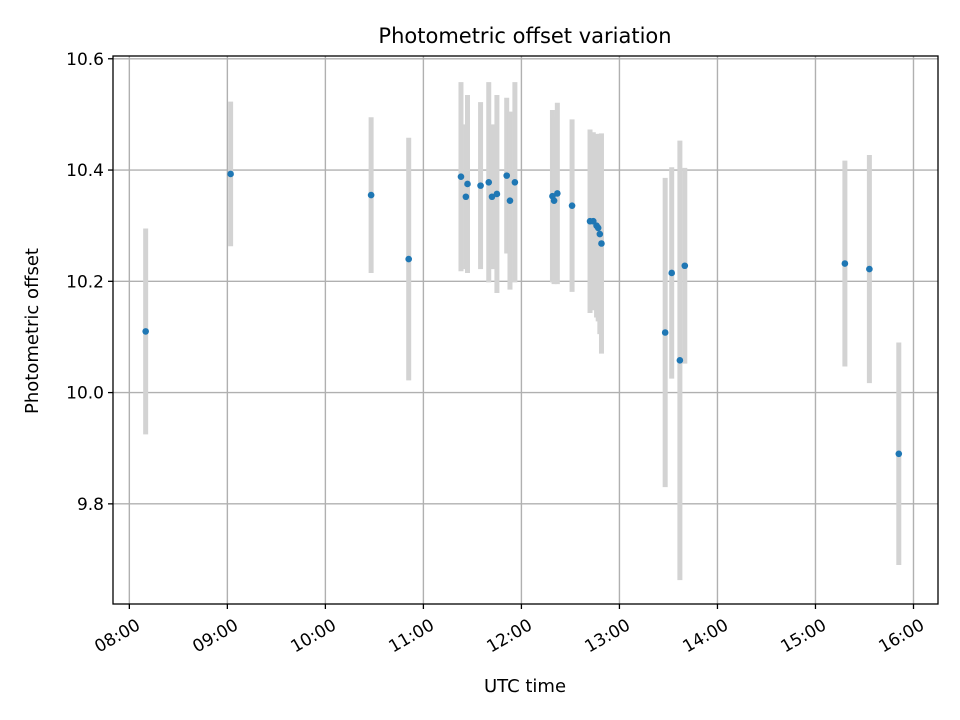 The image size is (960, 720). I want to click on y-tick-label: 10.0, so click(85, 394).